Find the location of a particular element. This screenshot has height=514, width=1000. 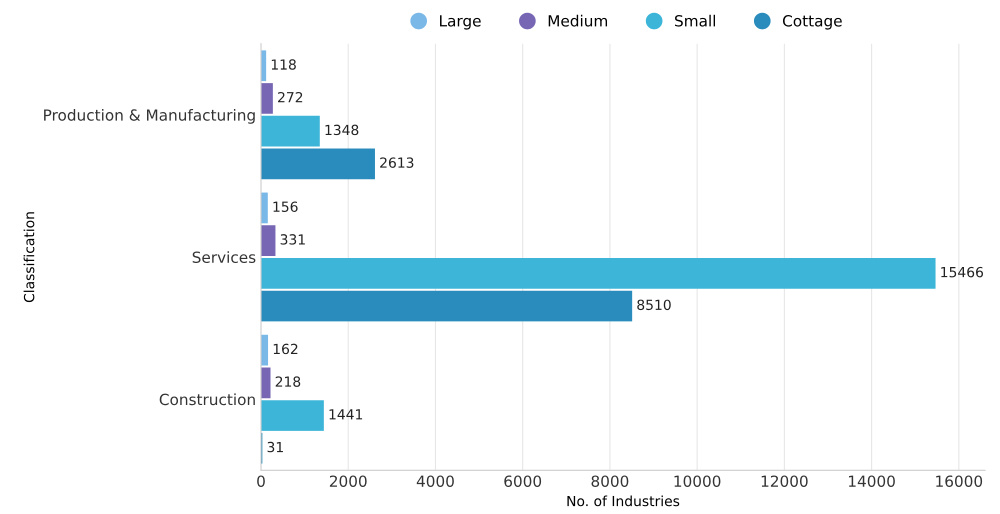

legend-label: Large is located at coordinates (460, 22).